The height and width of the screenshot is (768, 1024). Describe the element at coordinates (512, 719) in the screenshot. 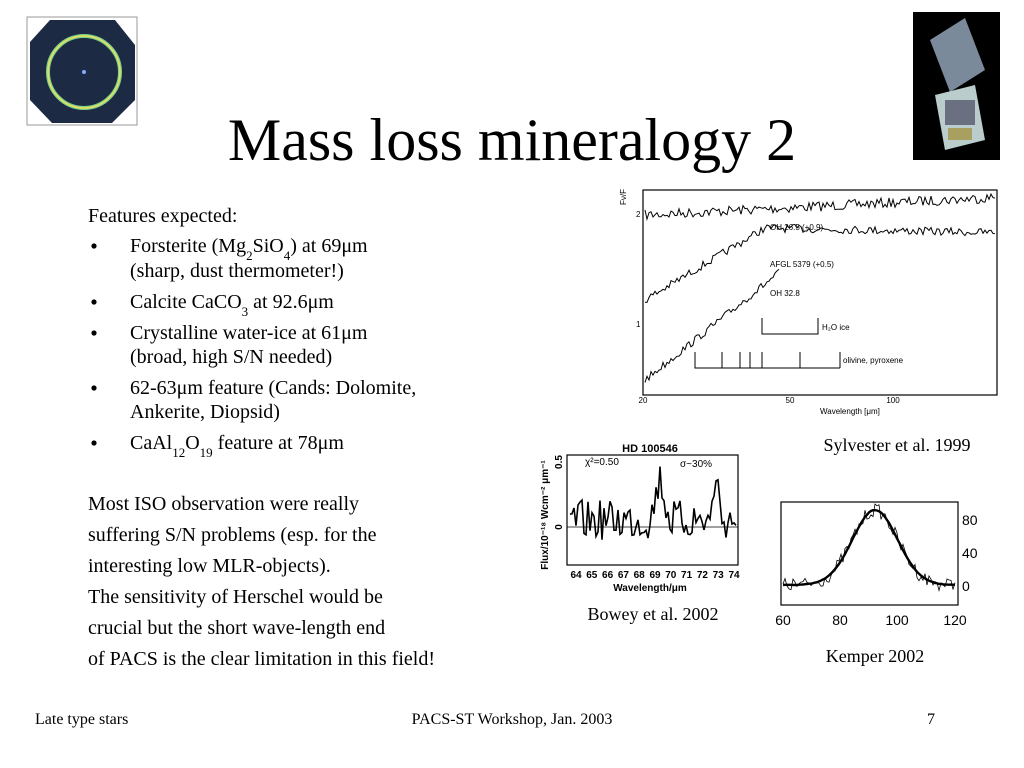

I see `footer-center: PACS-ST Workshop, Jan. 2003` at that location.